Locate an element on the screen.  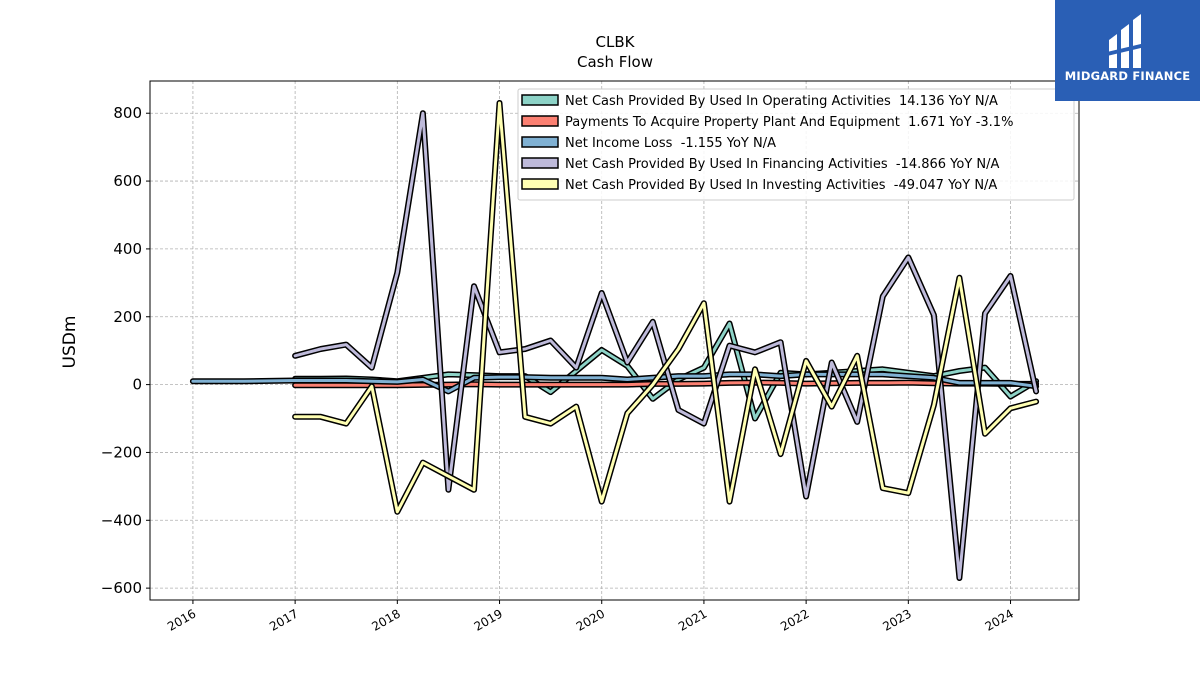
y-tick-label: 400 is located at coordinates (127, 249).